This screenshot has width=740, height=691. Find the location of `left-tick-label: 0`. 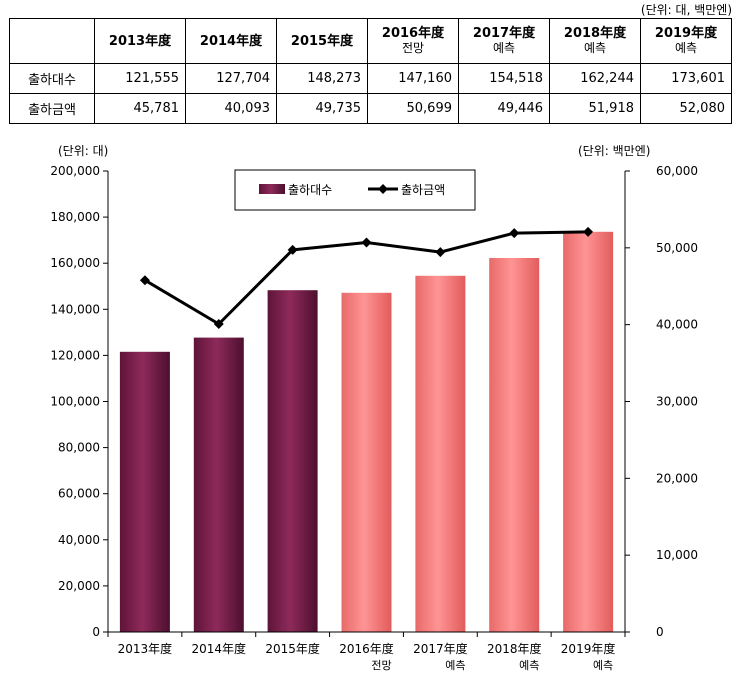

left-tick-label: 0 is located at coordinates (96, 632).